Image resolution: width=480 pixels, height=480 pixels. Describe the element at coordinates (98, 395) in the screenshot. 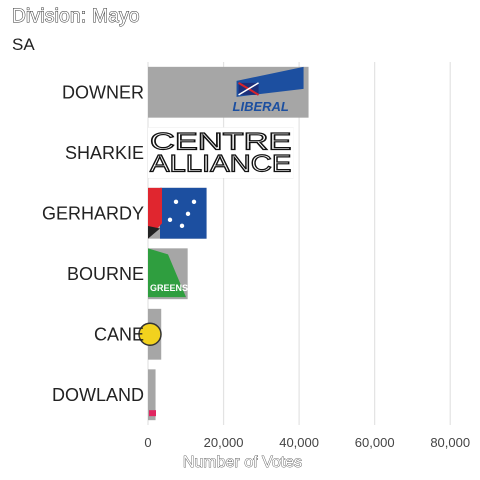

I see `category-label-dowland: DOWLAND` at that location.